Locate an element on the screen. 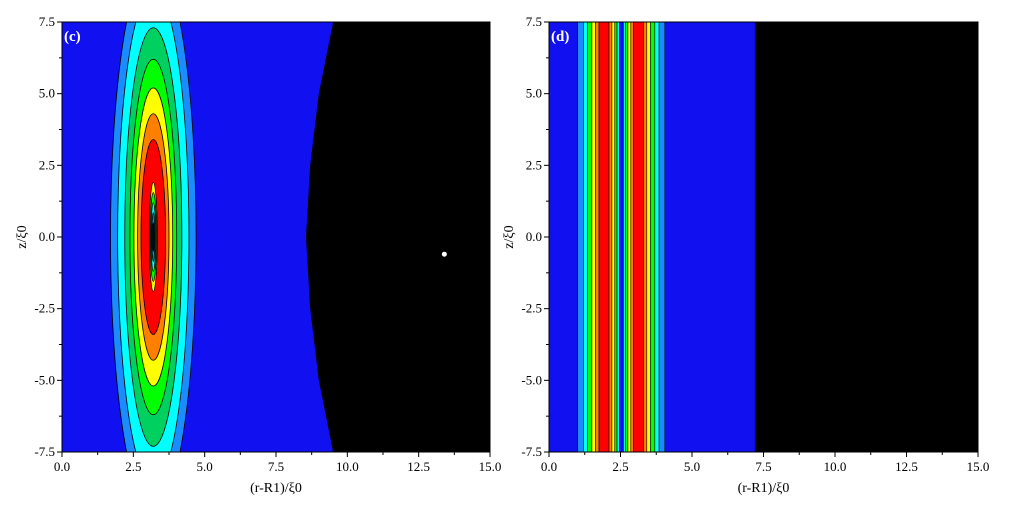 Image resolution: width=1024 pixels, height=516 pixels. x-axis-title-c: (r-R1)/ξ0 is located at coordinates (276, 488).